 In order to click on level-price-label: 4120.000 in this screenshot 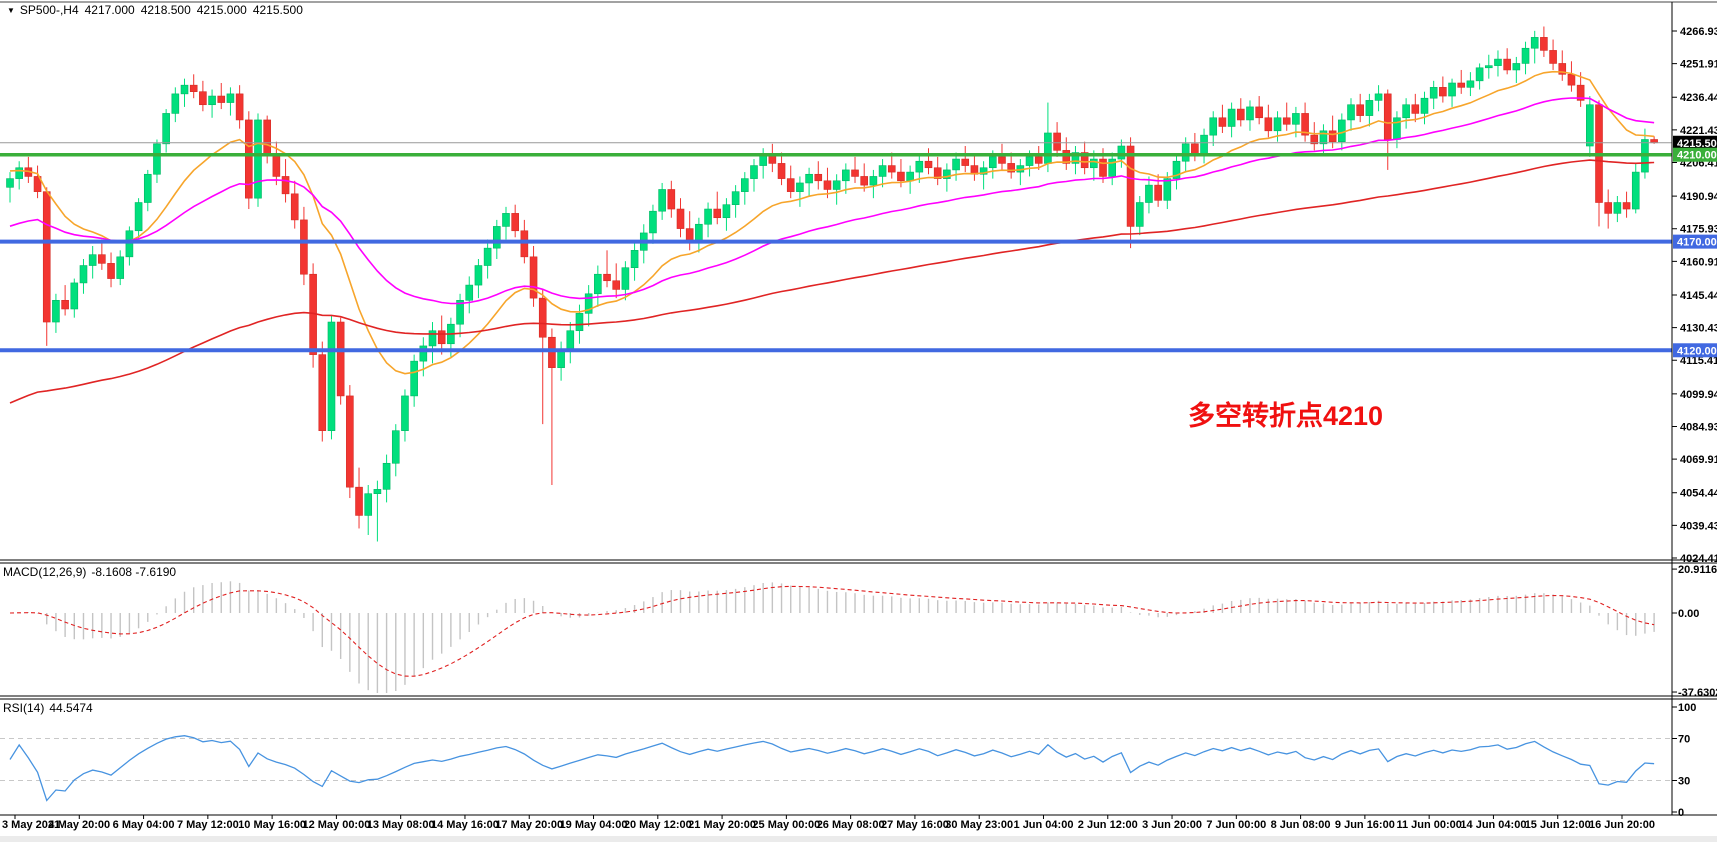, I will do `click(1697, 351)`.